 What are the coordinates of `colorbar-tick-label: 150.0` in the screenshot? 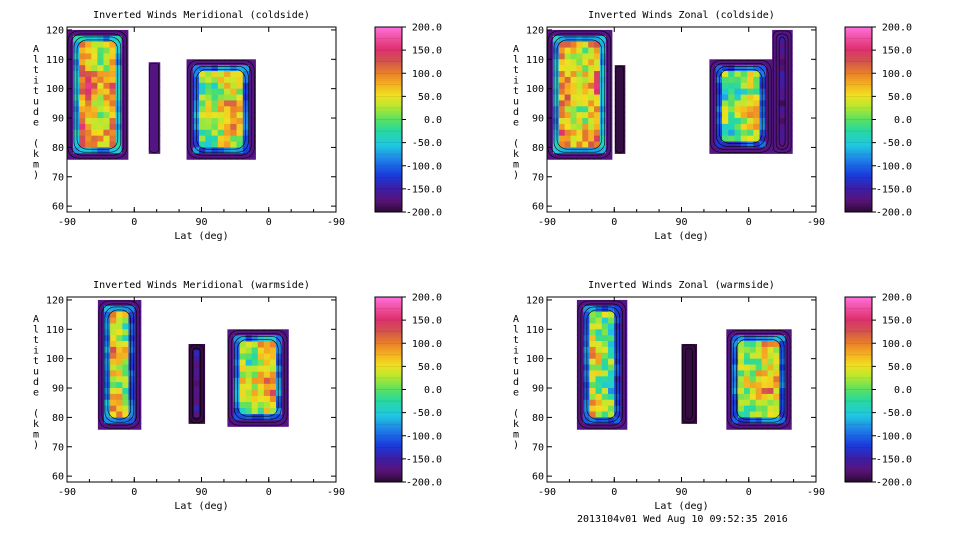 It's located at (897, 51).